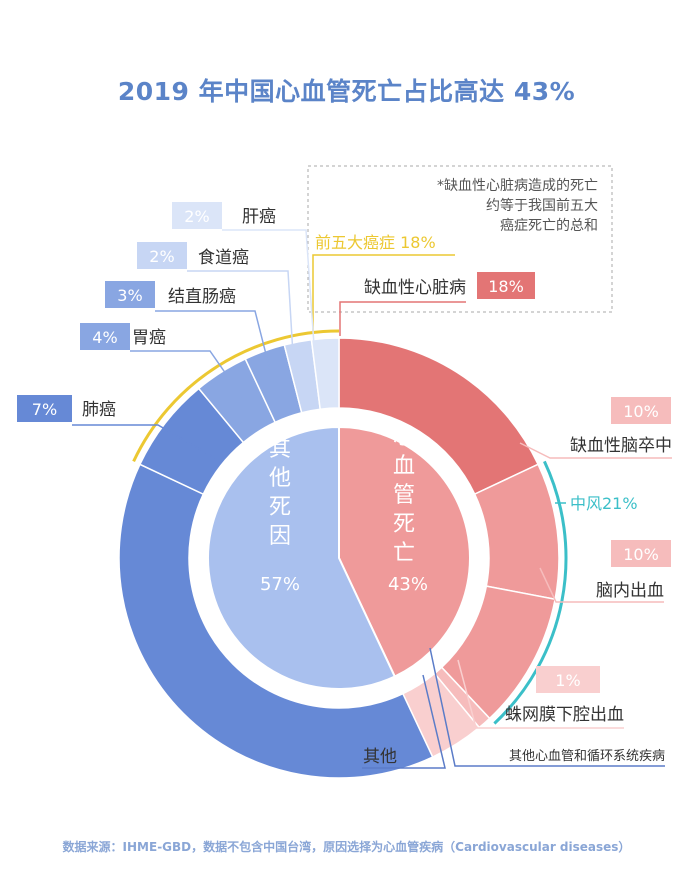 The image size is (693, 871). What do you see at coordinates (517, 186) in the screenshot?
I see `annotation-line-1: *缺血性心脏病造成的死亡` at bounding box center [517, 186].